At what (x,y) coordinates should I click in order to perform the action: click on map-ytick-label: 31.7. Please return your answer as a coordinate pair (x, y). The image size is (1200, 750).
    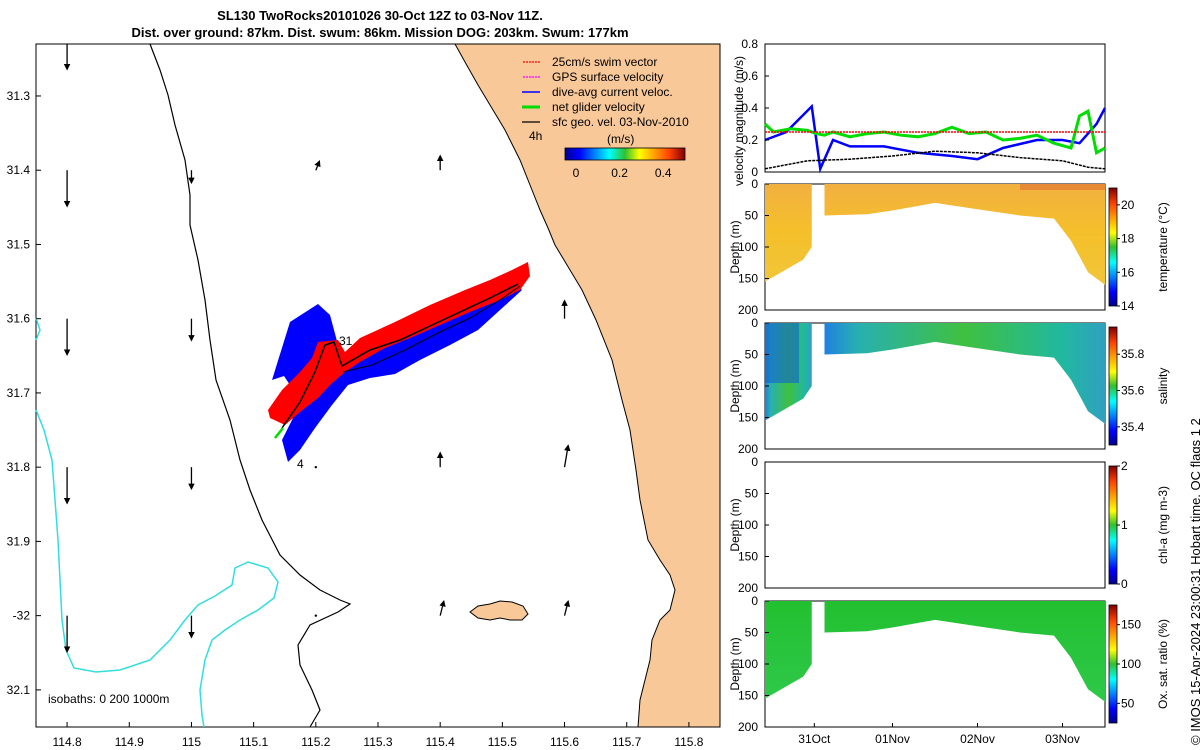
    Looking at the image, I should click on (19, 393).